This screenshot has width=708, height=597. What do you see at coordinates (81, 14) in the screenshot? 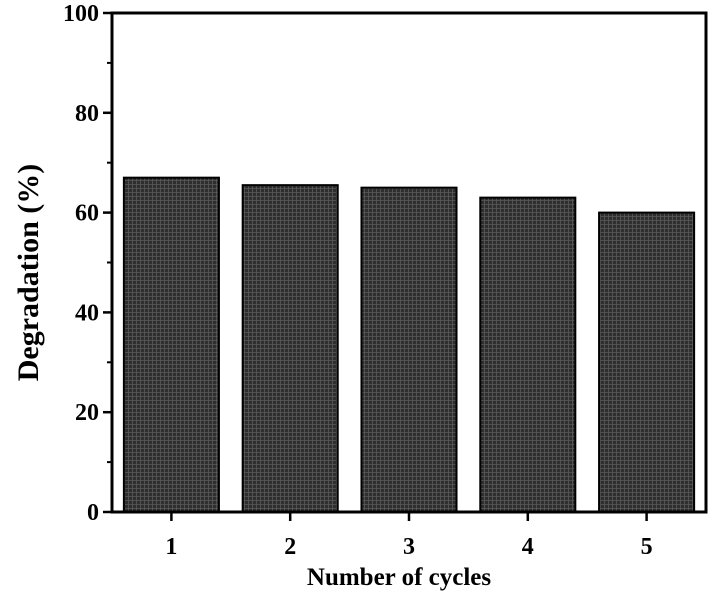
I see `y-tick-label: 100` at bounding box center [81, 14].